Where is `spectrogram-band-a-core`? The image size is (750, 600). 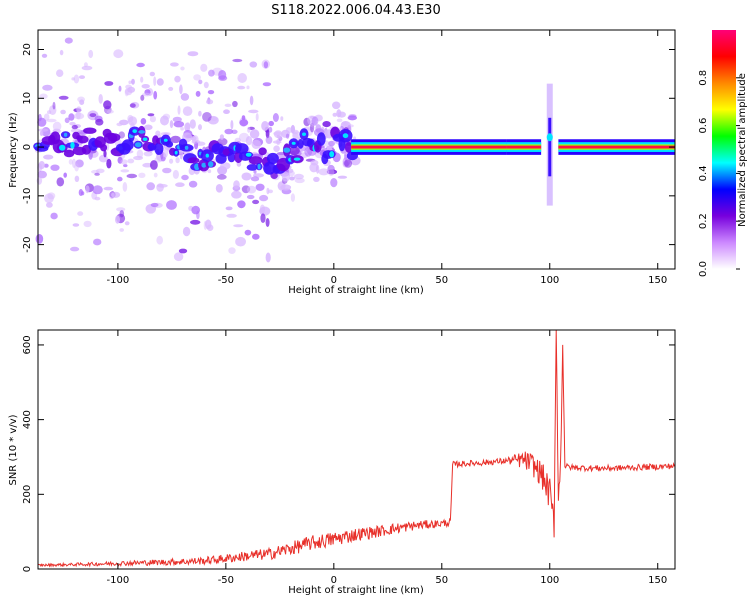
spectrogram-band-a-core is located at coordinates (429, 147).